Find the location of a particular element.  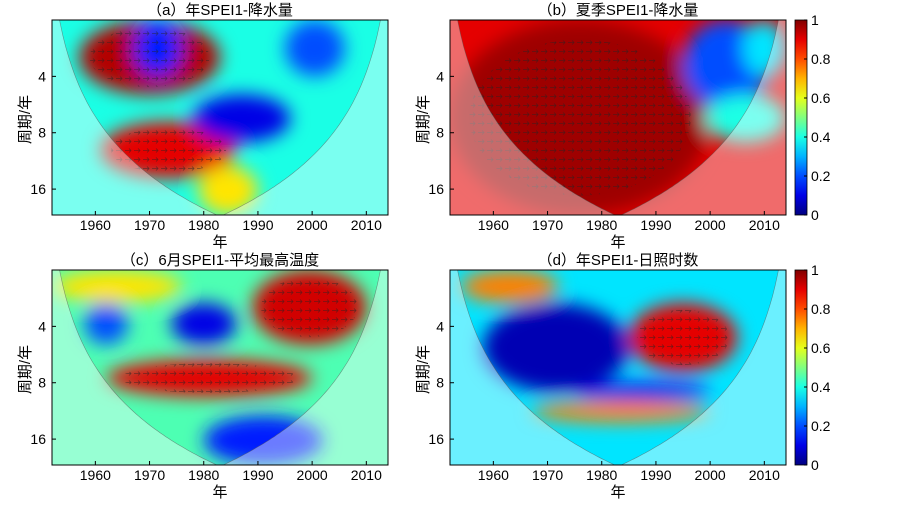

panel-title: （d）年SPEI1-日照时数 is located at coordinates (618, 260).